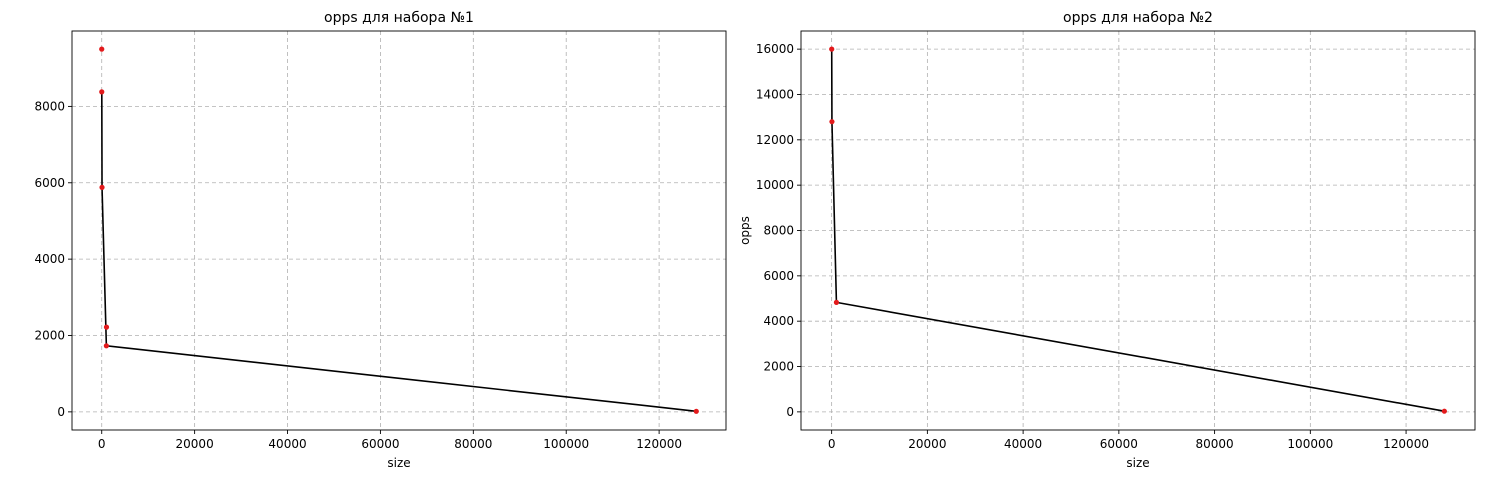  Describe the element at coordinates (775, 49) in the screenshot. I see `y-tick-label: 16000` at that location.